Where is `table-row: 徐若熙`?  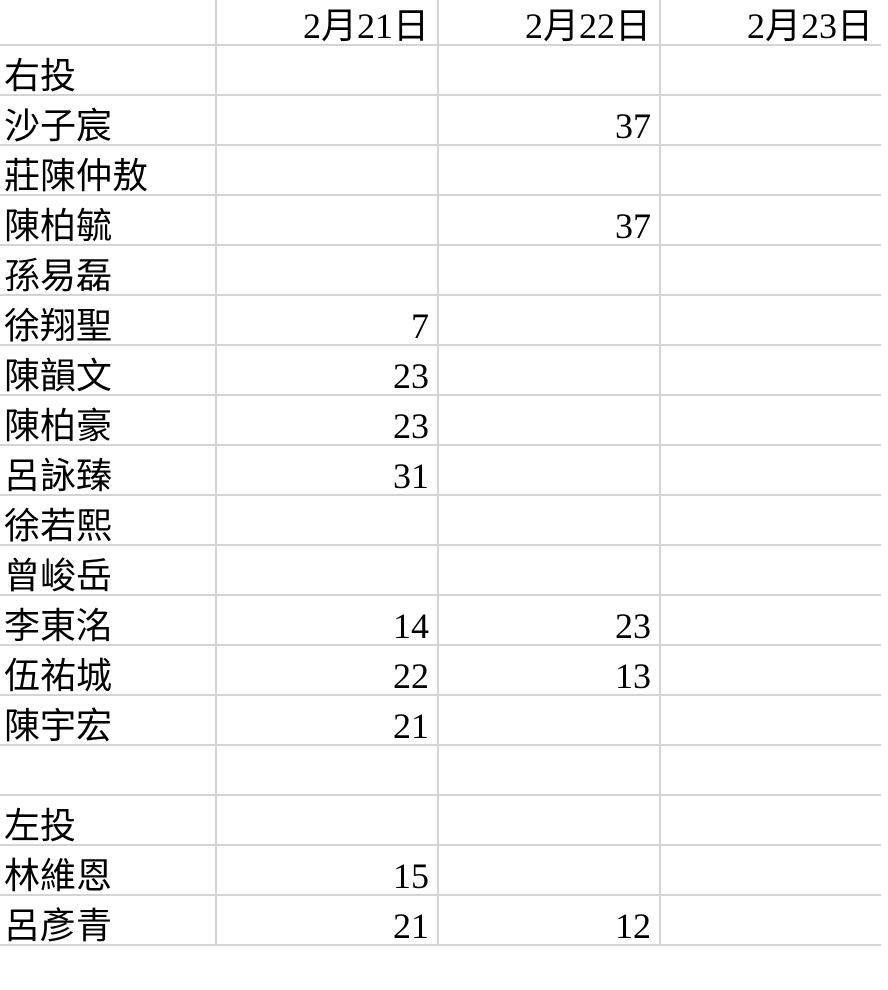 table-row: 徐若熙 is located at coordinates (440, 520).